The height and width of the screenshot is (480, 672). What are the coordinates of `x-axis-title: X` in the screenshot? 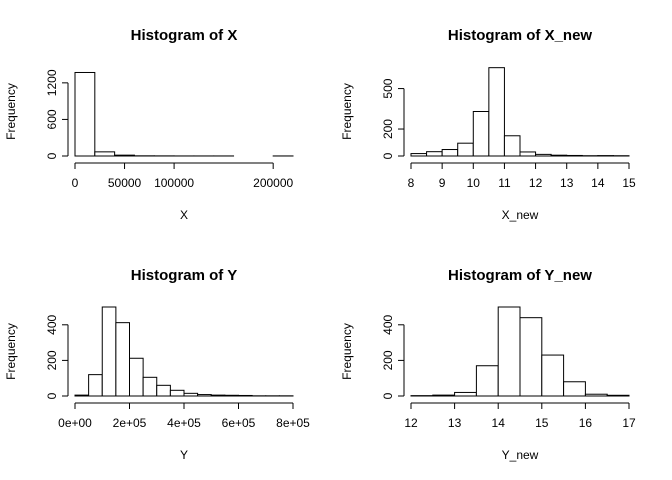 It's located at (184, 215).